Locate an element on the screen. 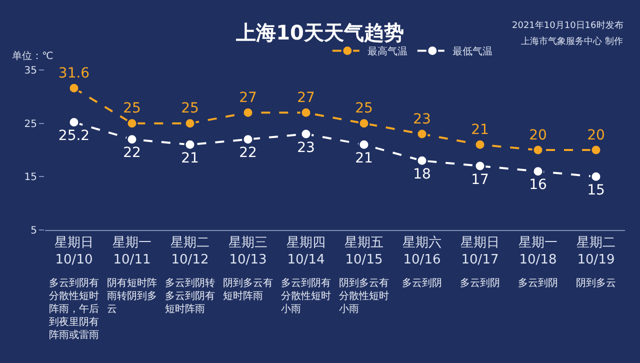 The image size is (640, 363). y-tick-label: 15 is located at coordinates (30, 178).